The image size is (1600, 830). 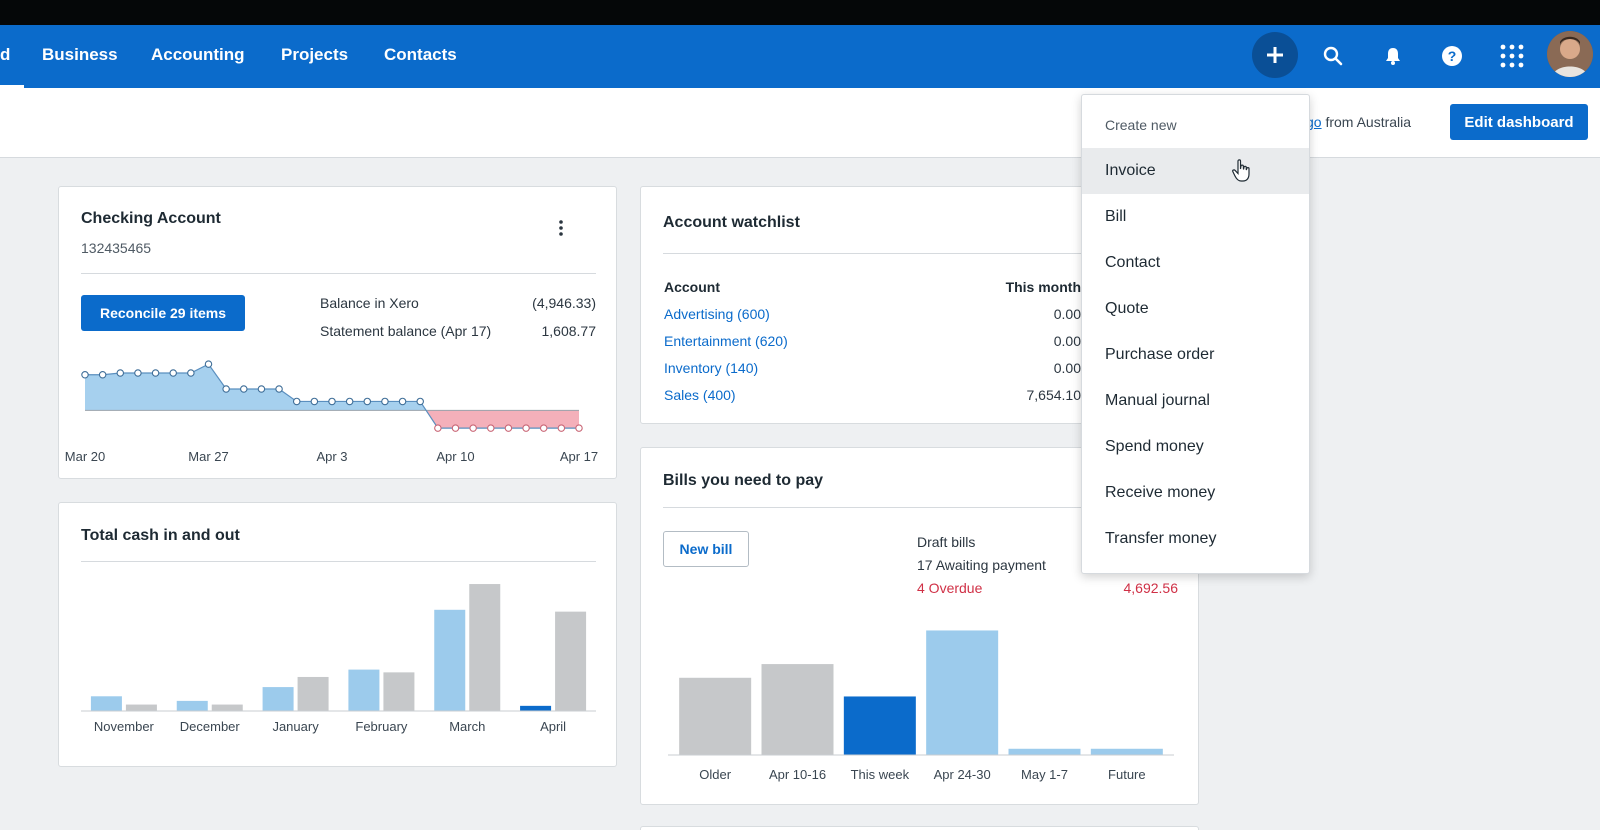 What do you see at coordinates (1133, 262) in the screenshot?
I see `create-contact-item: Contact` at bounding box center [1133, 262].